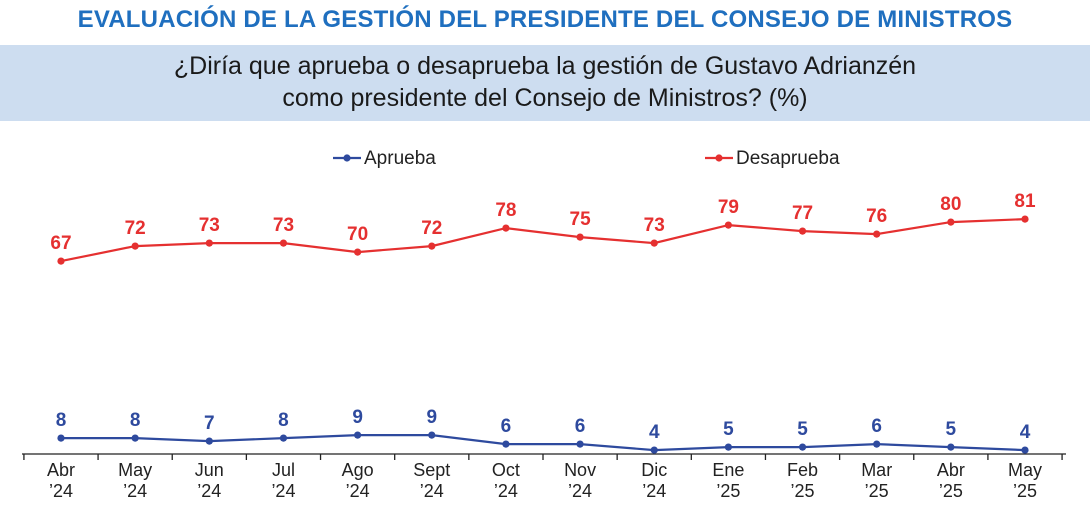  Describe the element at coordinates (719, 158) in the screenshot. I see `legend-marker-desaprueba` at that location.